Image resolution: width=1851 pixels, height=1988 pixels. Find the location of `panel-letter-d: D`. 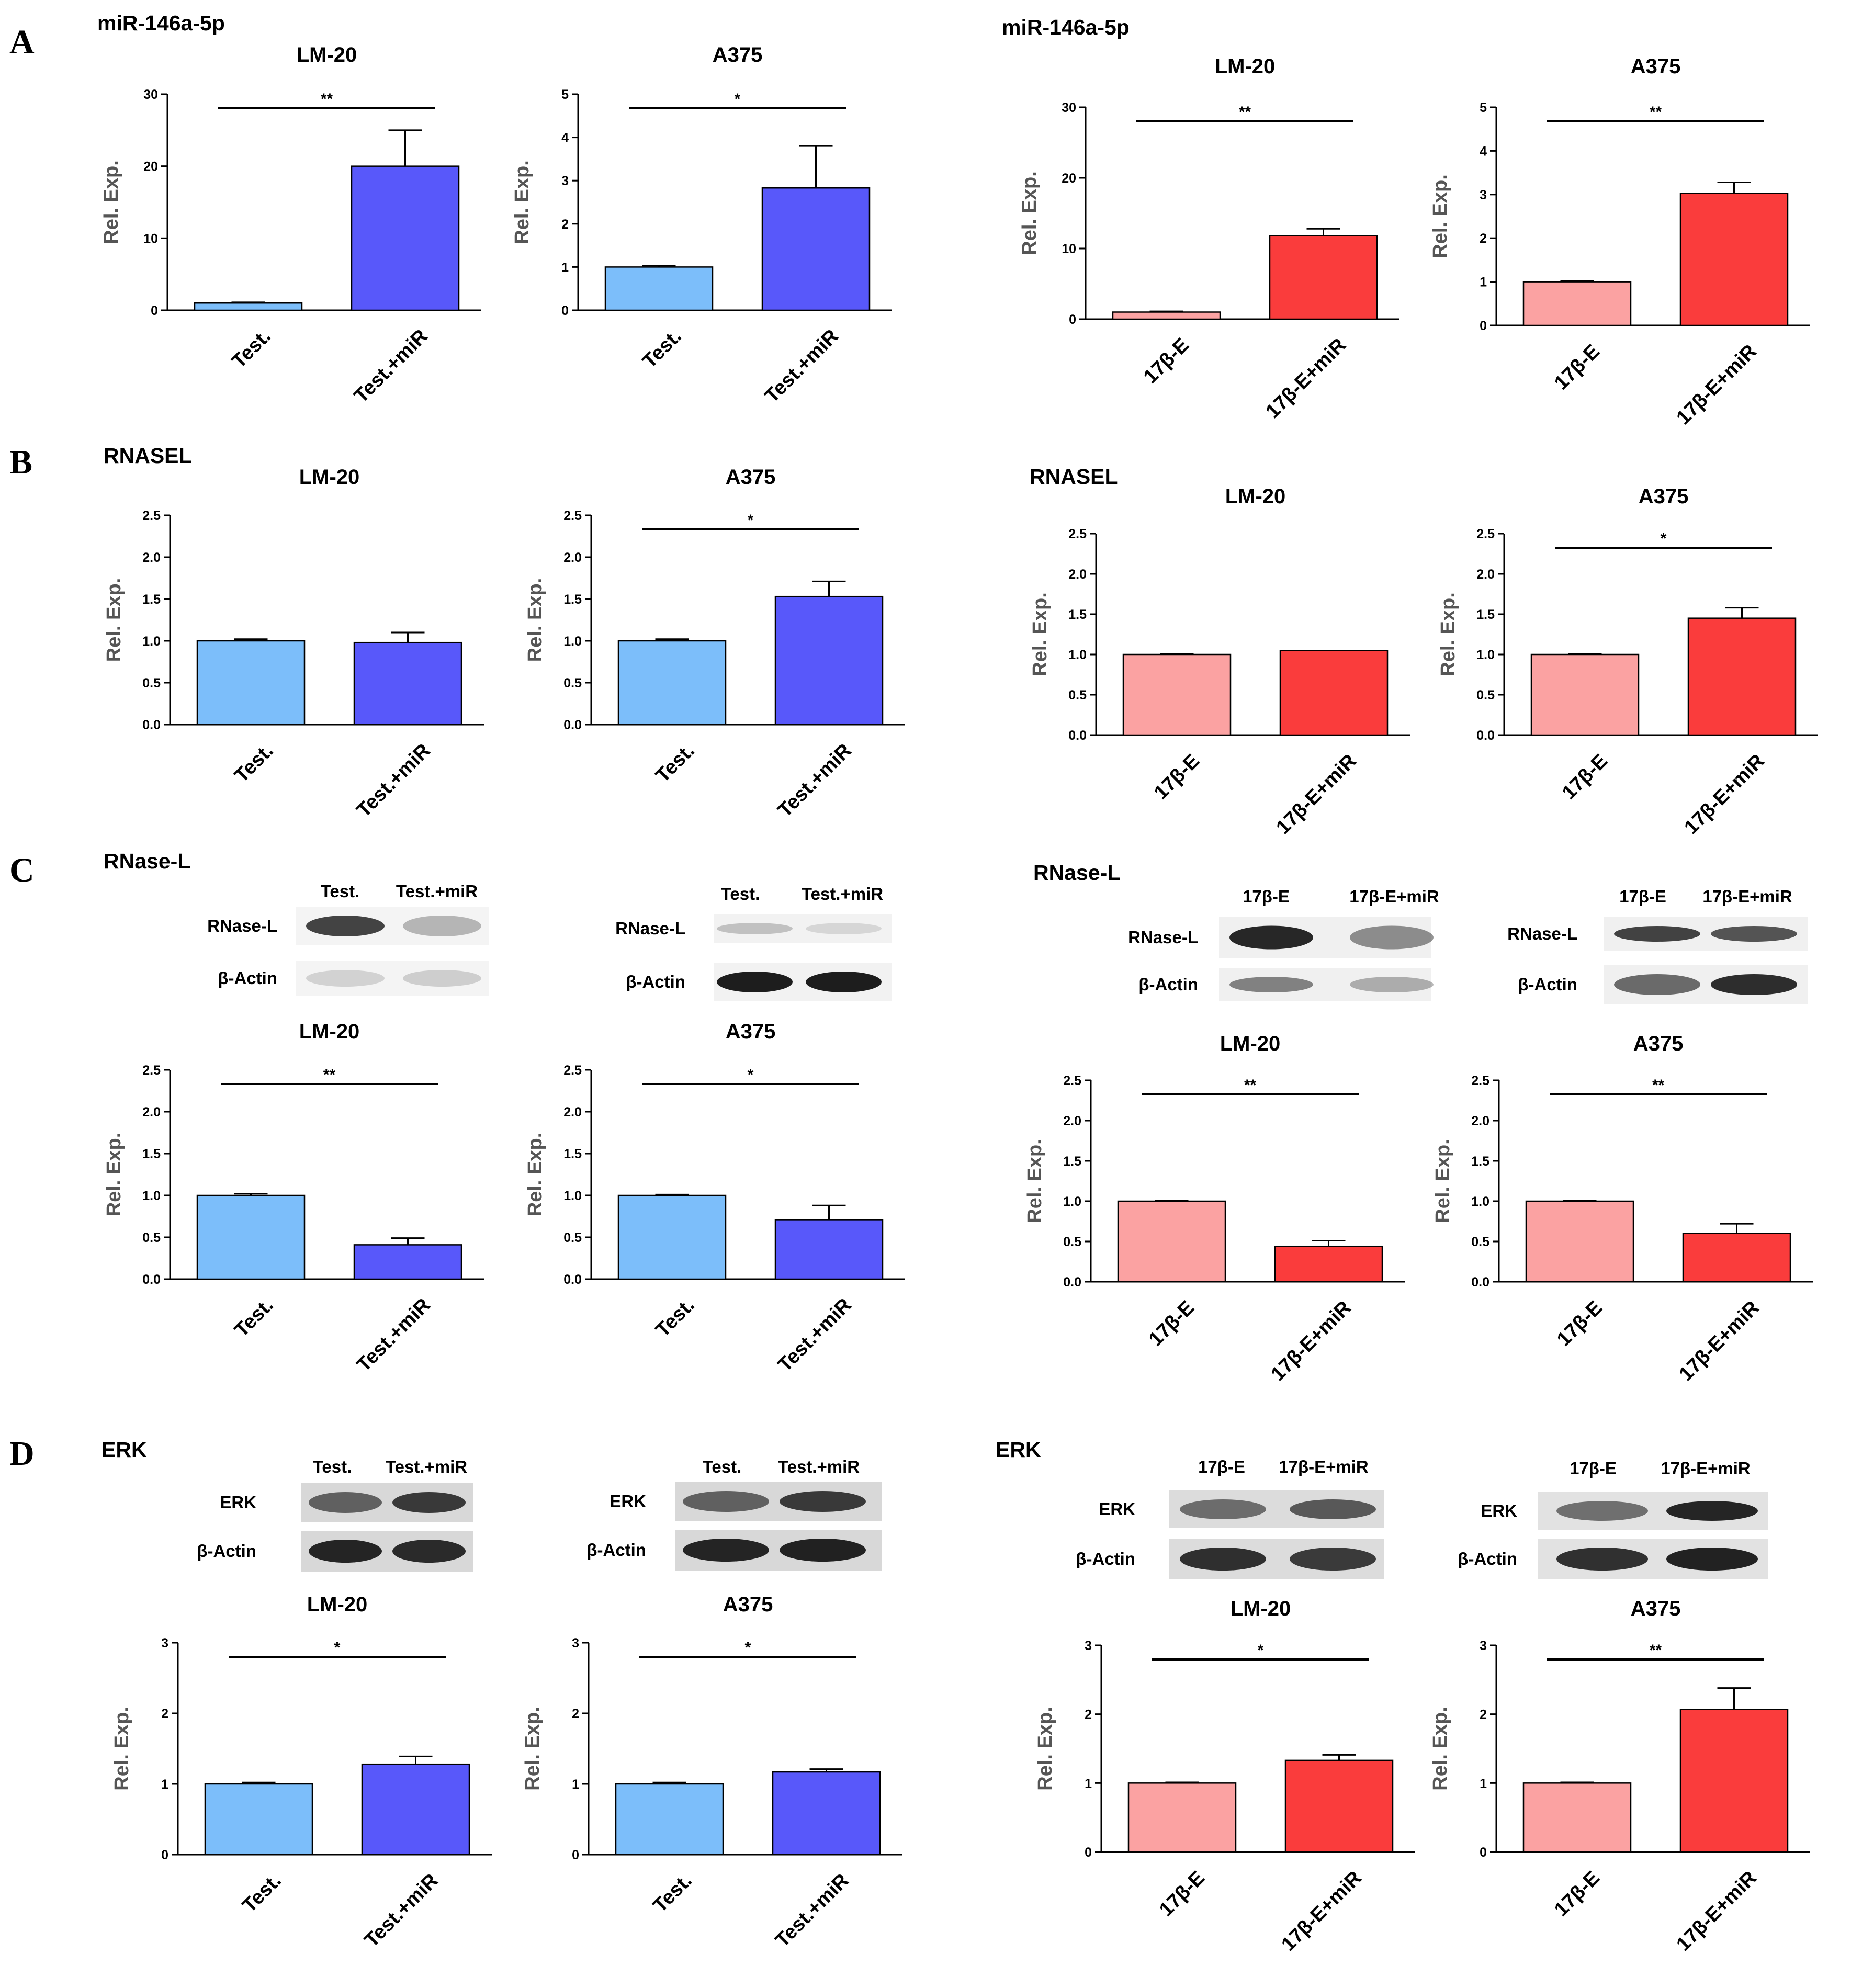

panel-letter-d: D is located at coordinates (22, 1454).